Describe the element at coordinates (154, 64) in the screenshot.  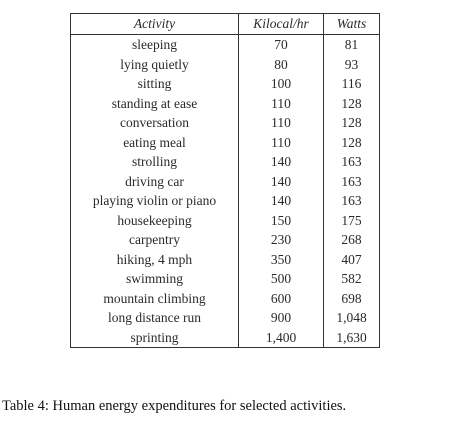
I see `table-cell: lying quietly` at that location.